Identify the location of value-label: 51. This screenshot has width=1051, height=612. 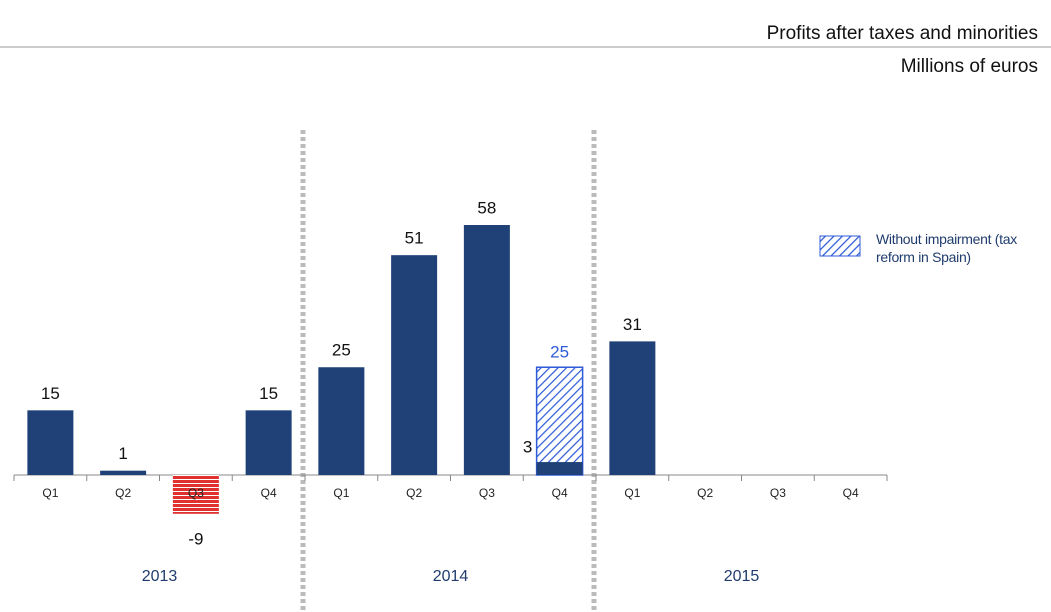
(414, 238).